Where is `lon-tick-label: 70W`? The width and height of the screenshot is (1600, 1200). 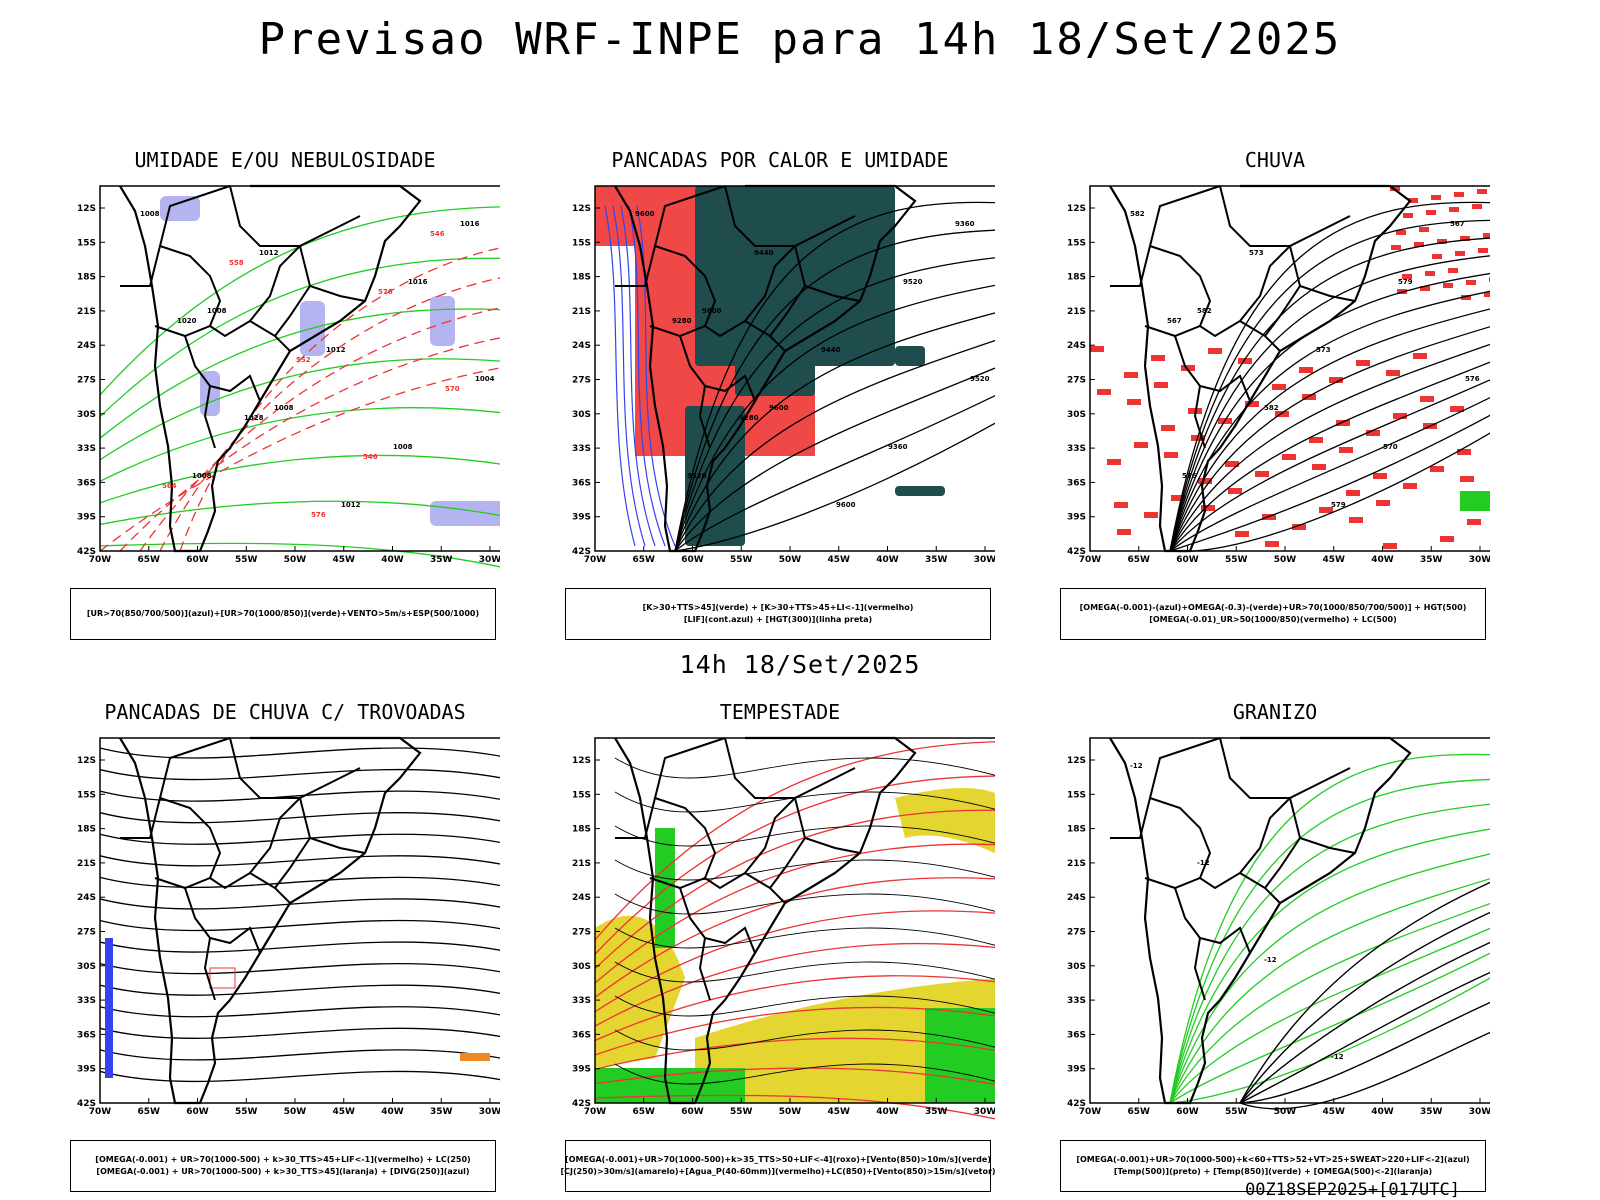 lon-tick-label: 70W is located at coordinates (595, 1112).